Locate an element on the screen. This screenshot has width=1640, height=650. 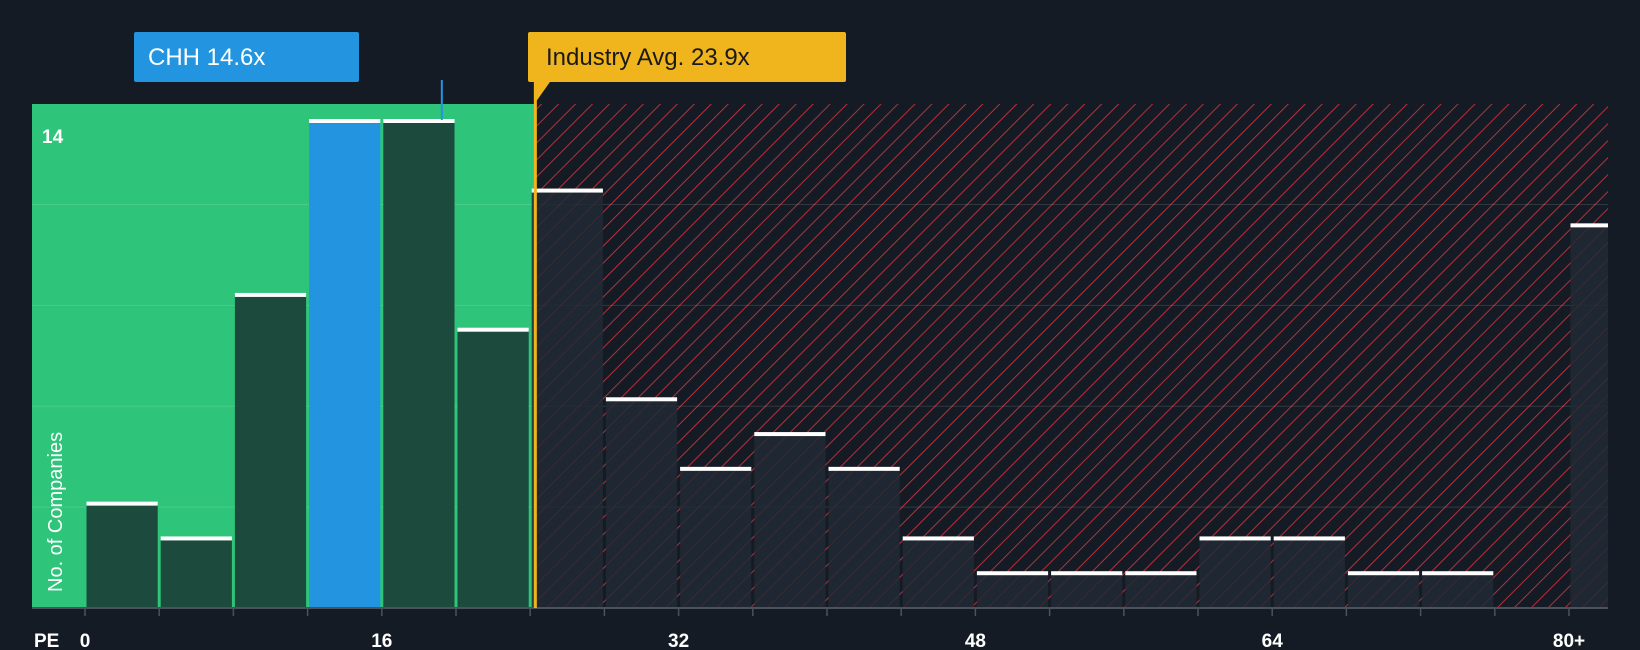
industry-callout: Industry Avg. 23.9x is located at coordinates (687, 68).